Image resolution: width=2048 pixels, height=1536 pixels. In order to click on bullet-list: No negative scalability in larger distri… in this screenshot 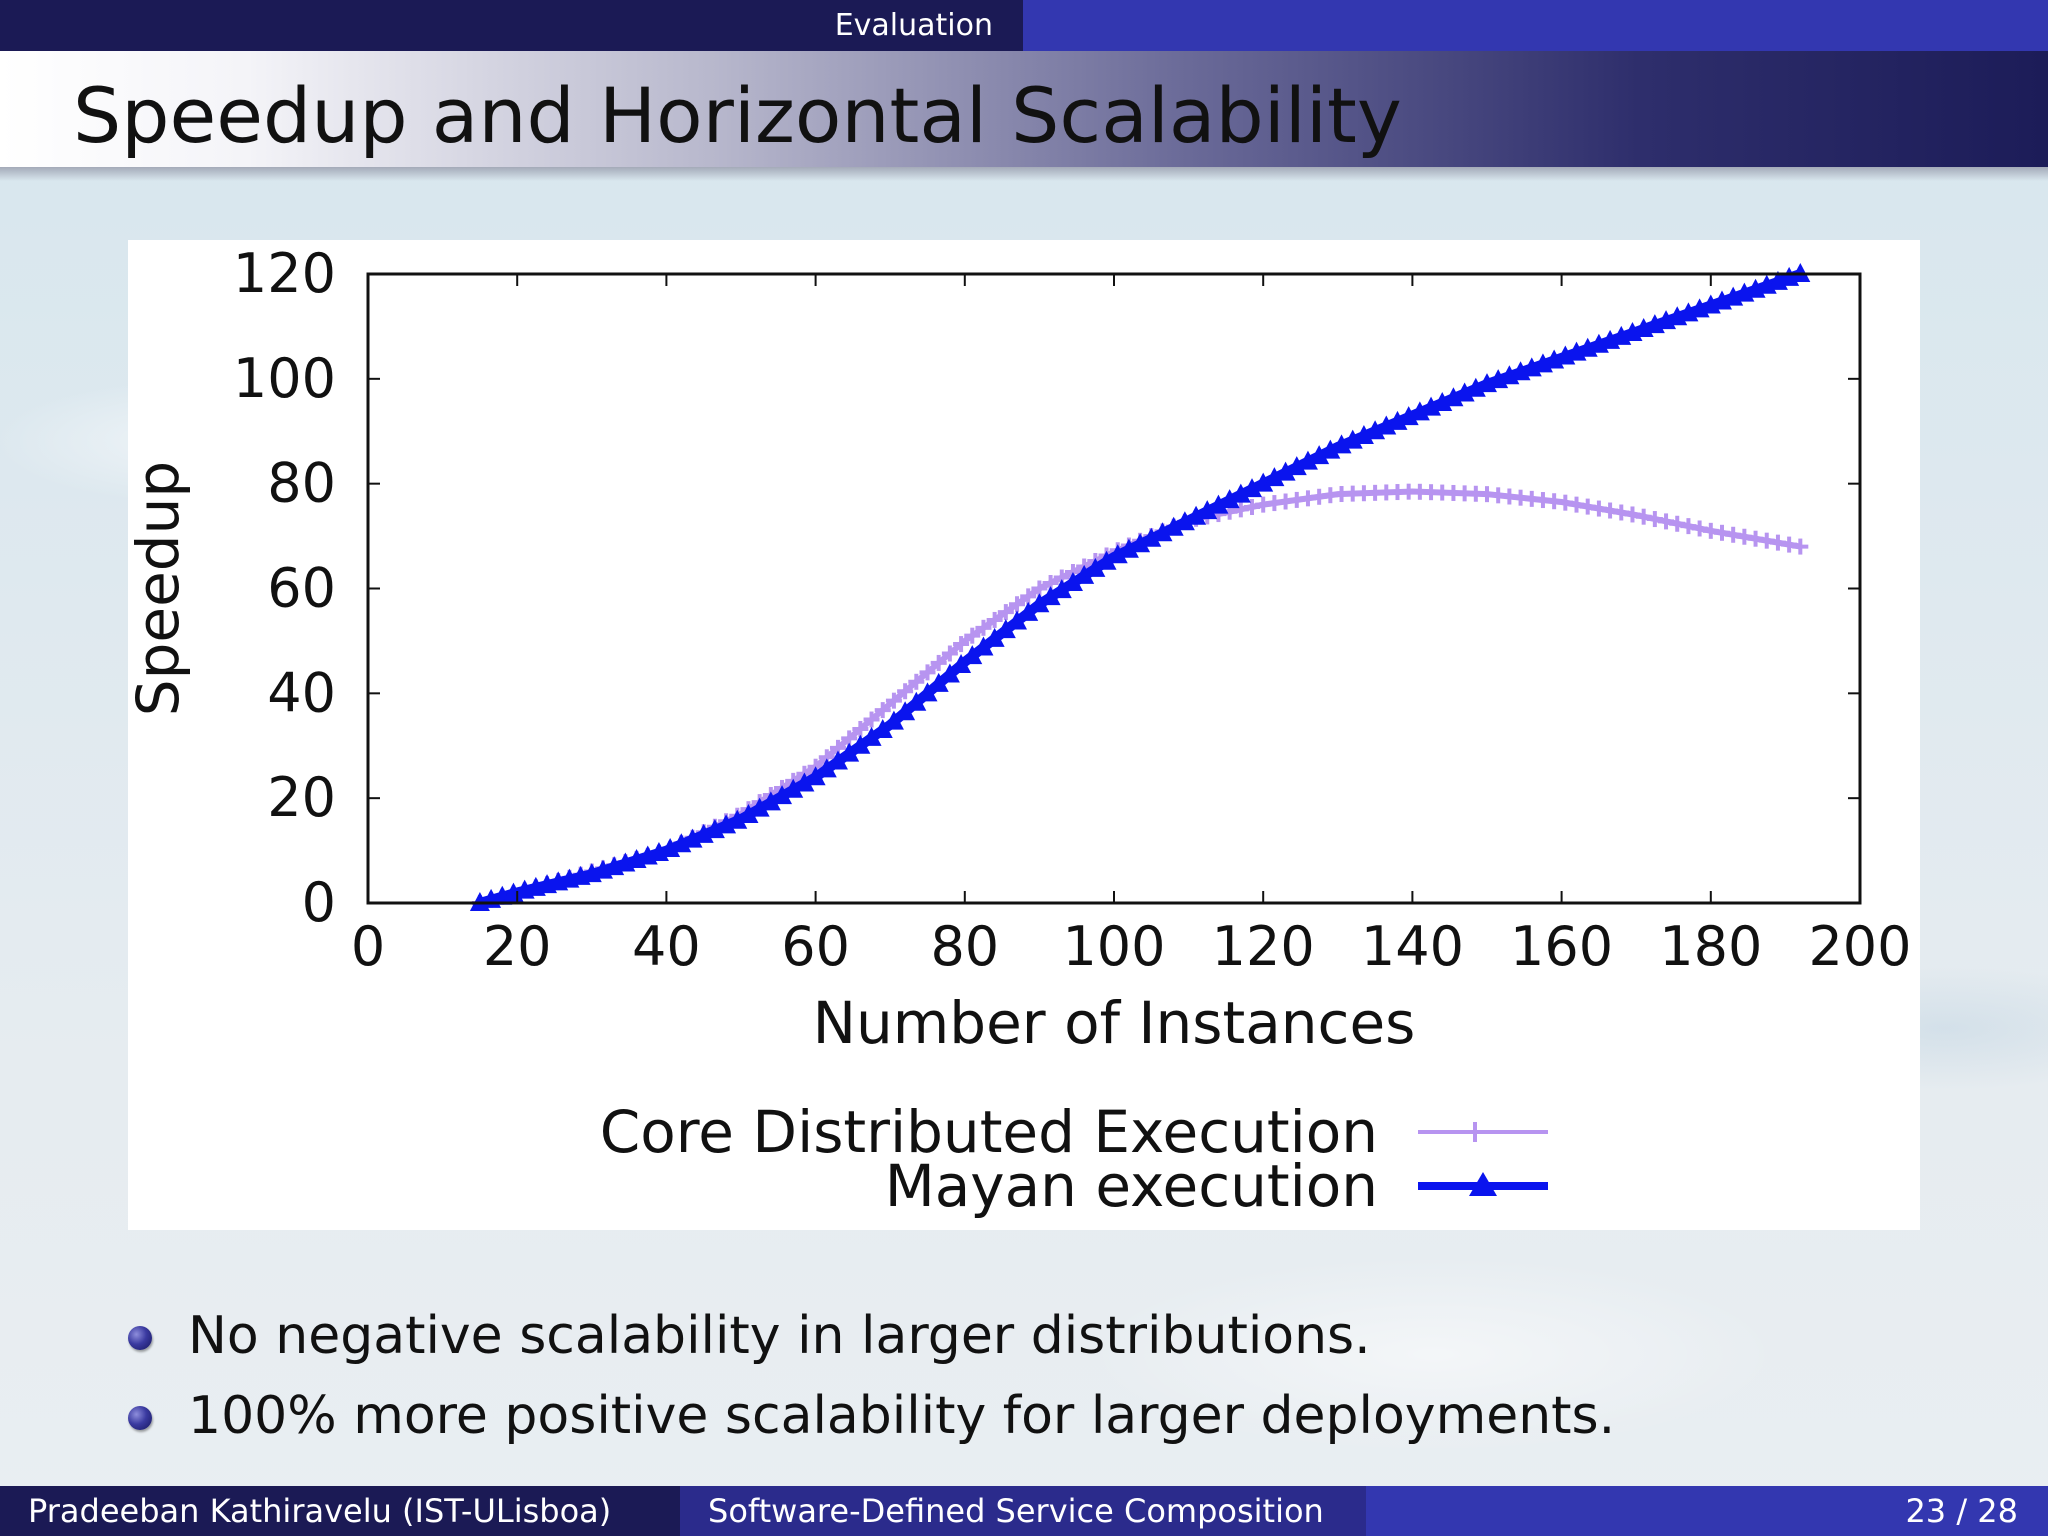, I will do `click(1028, 1376)`.